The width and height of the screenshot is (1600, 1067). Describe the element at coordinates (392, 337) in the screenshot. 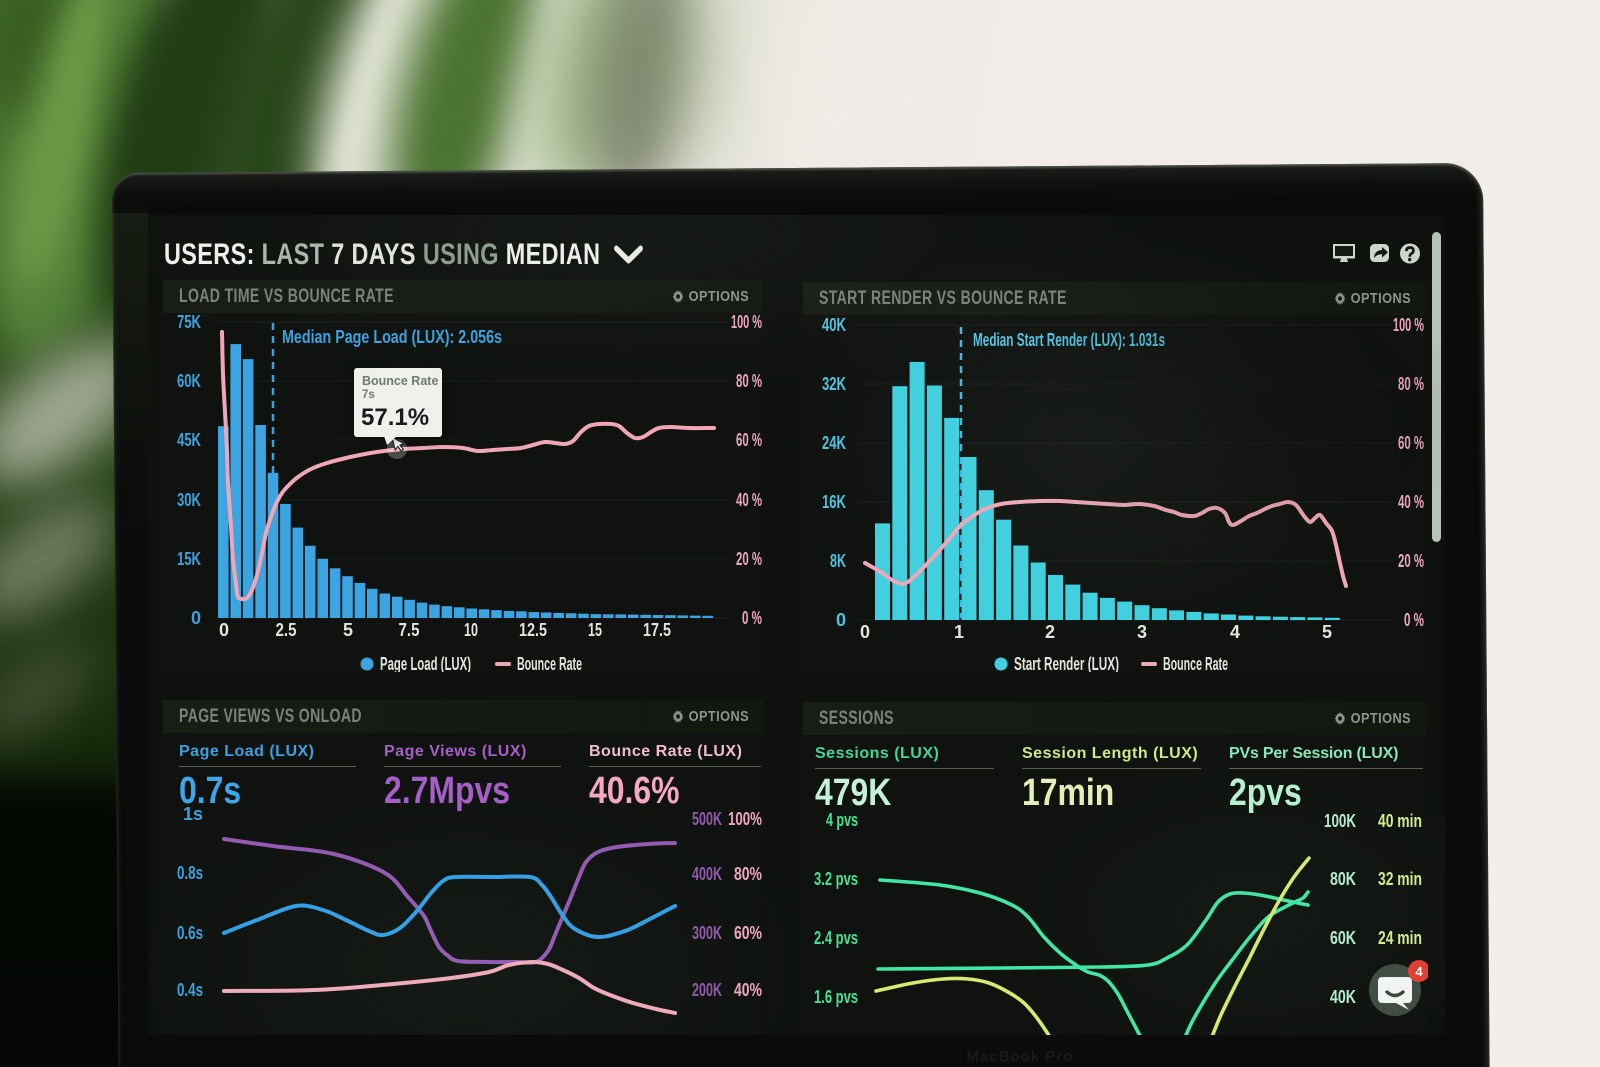

I see `svg-text: Median Page Load (LUX): 2.056s` at that location.